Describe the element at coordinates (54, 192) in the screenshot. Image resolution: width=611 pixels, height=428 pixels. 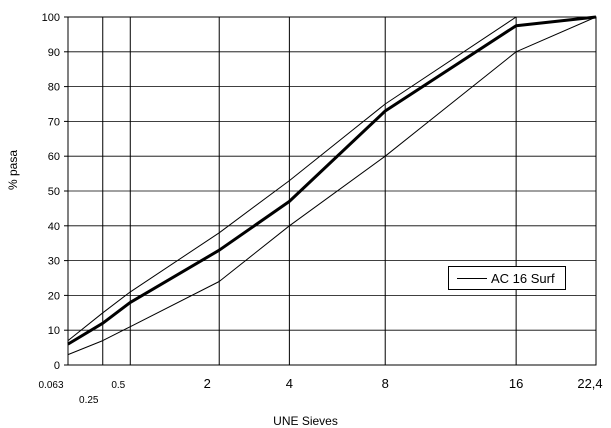
I see `y-tick-label: 50` at that location.